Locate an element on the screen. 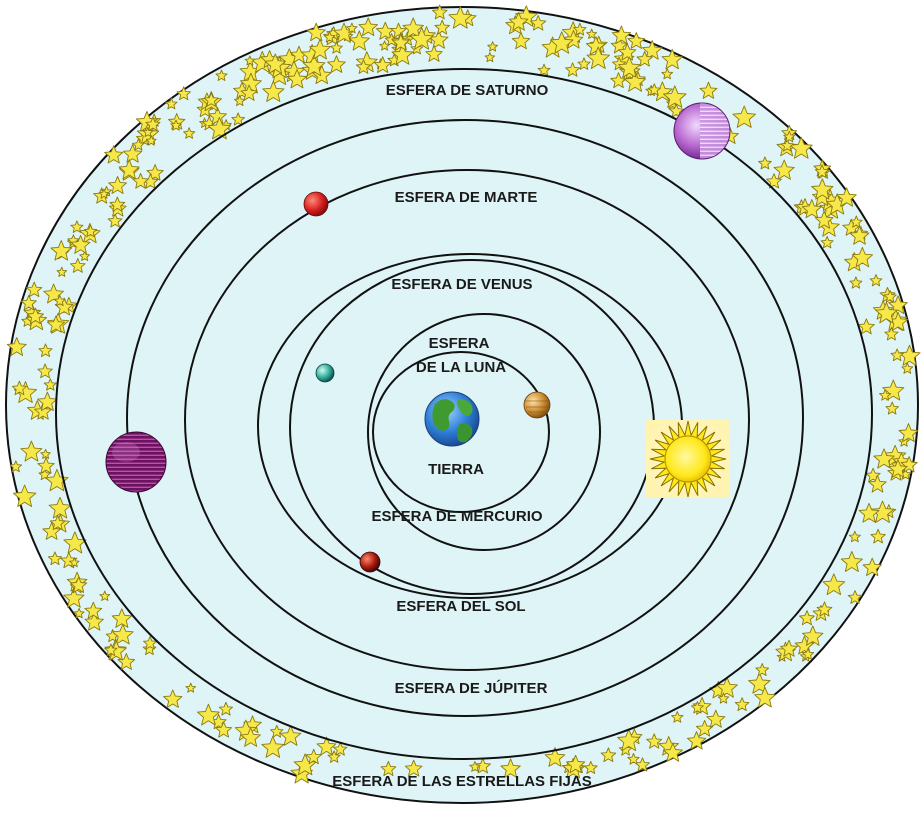 The width and height of the screenshot is (922, 816). earth-icon is located at coordinates (452, 419).